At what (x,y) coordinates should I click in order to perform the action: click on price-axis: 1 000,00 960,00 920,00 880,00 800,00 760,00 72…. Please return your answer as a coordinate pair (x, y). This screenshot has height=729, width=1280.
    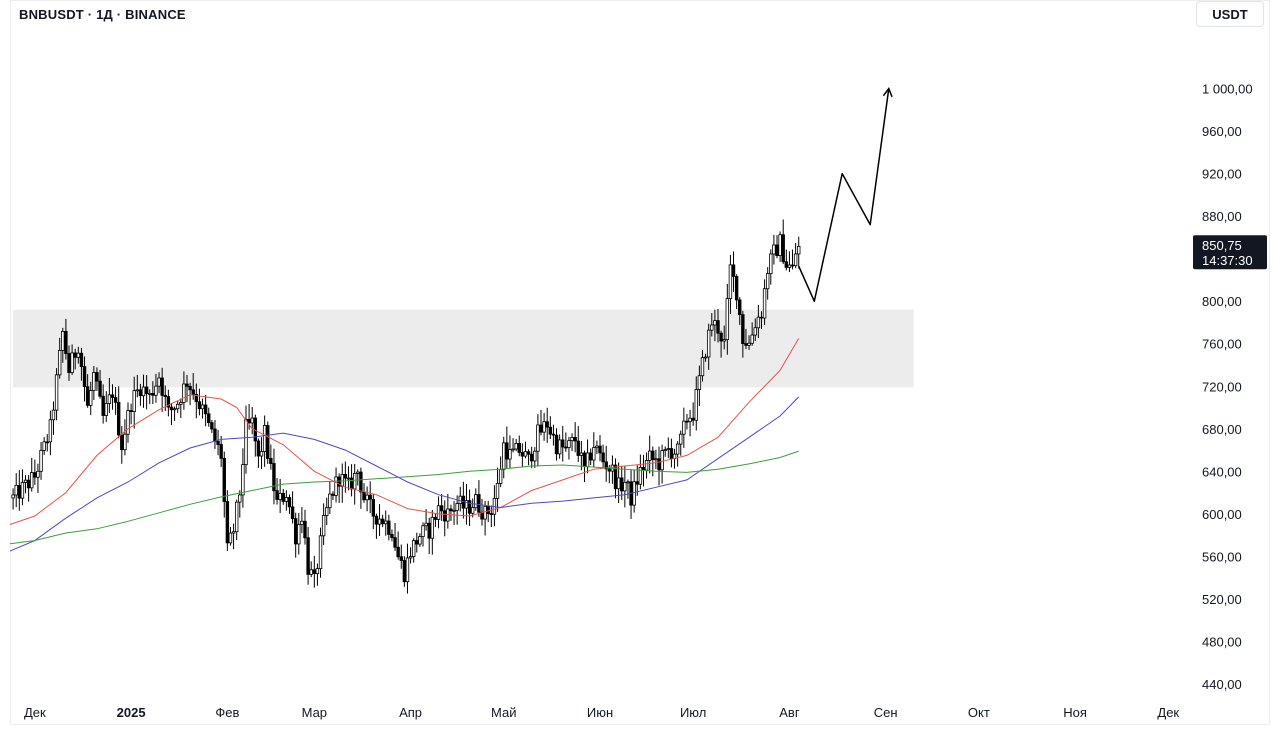
    Looking at the image, I should click on (1227, 386).